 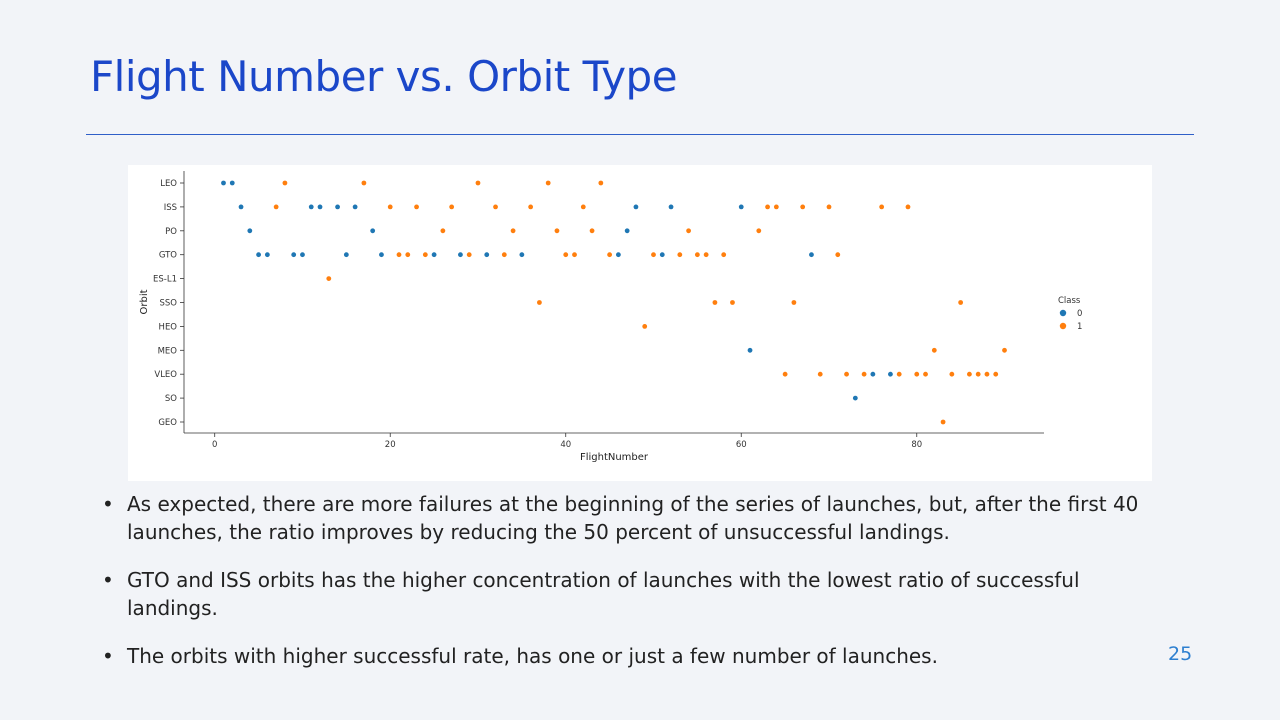 What do you see at coordinates (565, 445) in the screenshot?
I see `x-tick-label: 40` at bounding box center [565, 445].